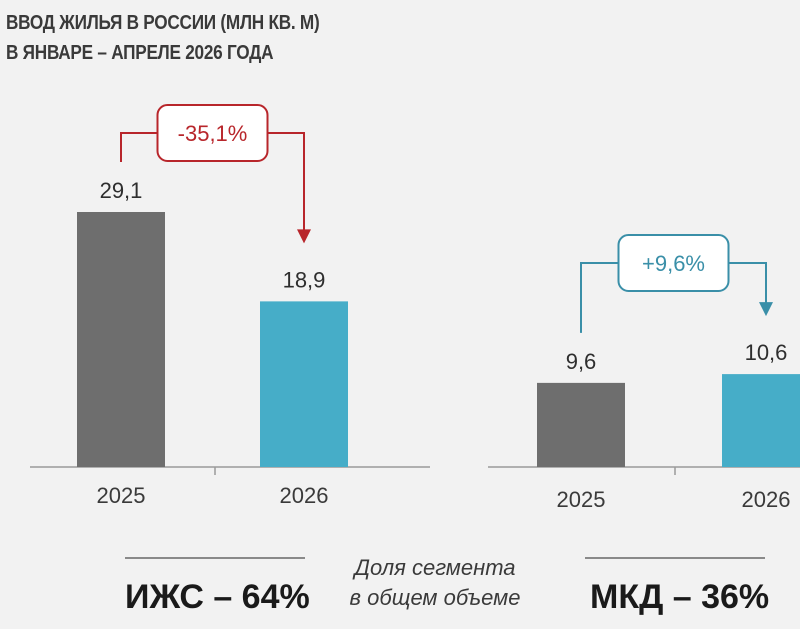 The height and width of the screenshot is (629, 800). I want to click on segment-share-izhs: ИЖС – 64%, so click(217, 597).